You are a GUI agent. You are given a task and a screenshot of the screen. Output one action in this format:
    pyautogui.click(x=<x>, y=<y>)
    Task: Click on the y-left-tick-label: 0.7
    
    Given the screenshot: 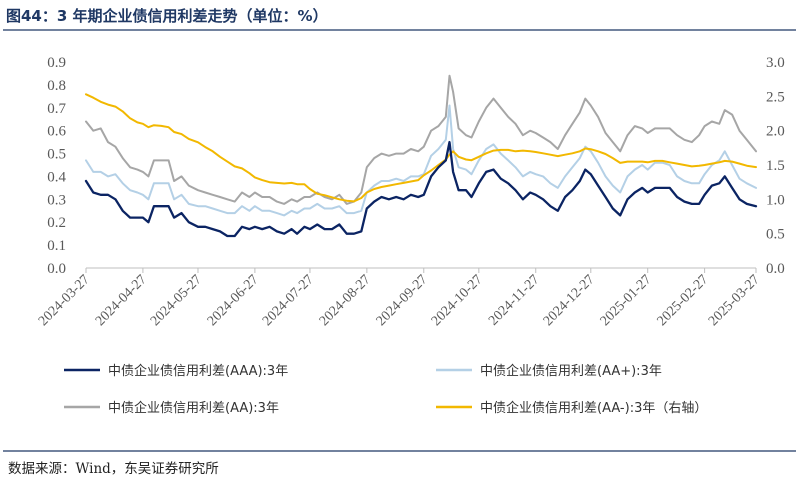 What is the action you would take?
    pyautogui.click(x=56, y=109)
    